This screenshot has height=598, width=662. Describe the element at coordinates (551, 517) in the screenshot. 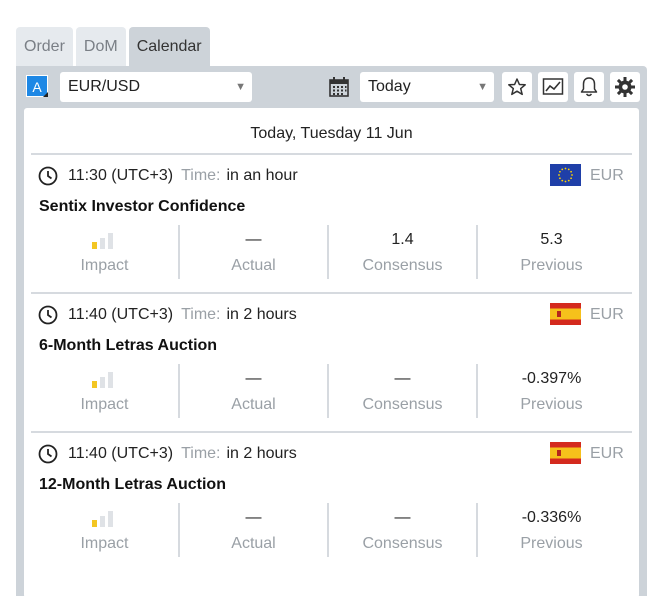

I see `previous-value: -0.336%` at that location.